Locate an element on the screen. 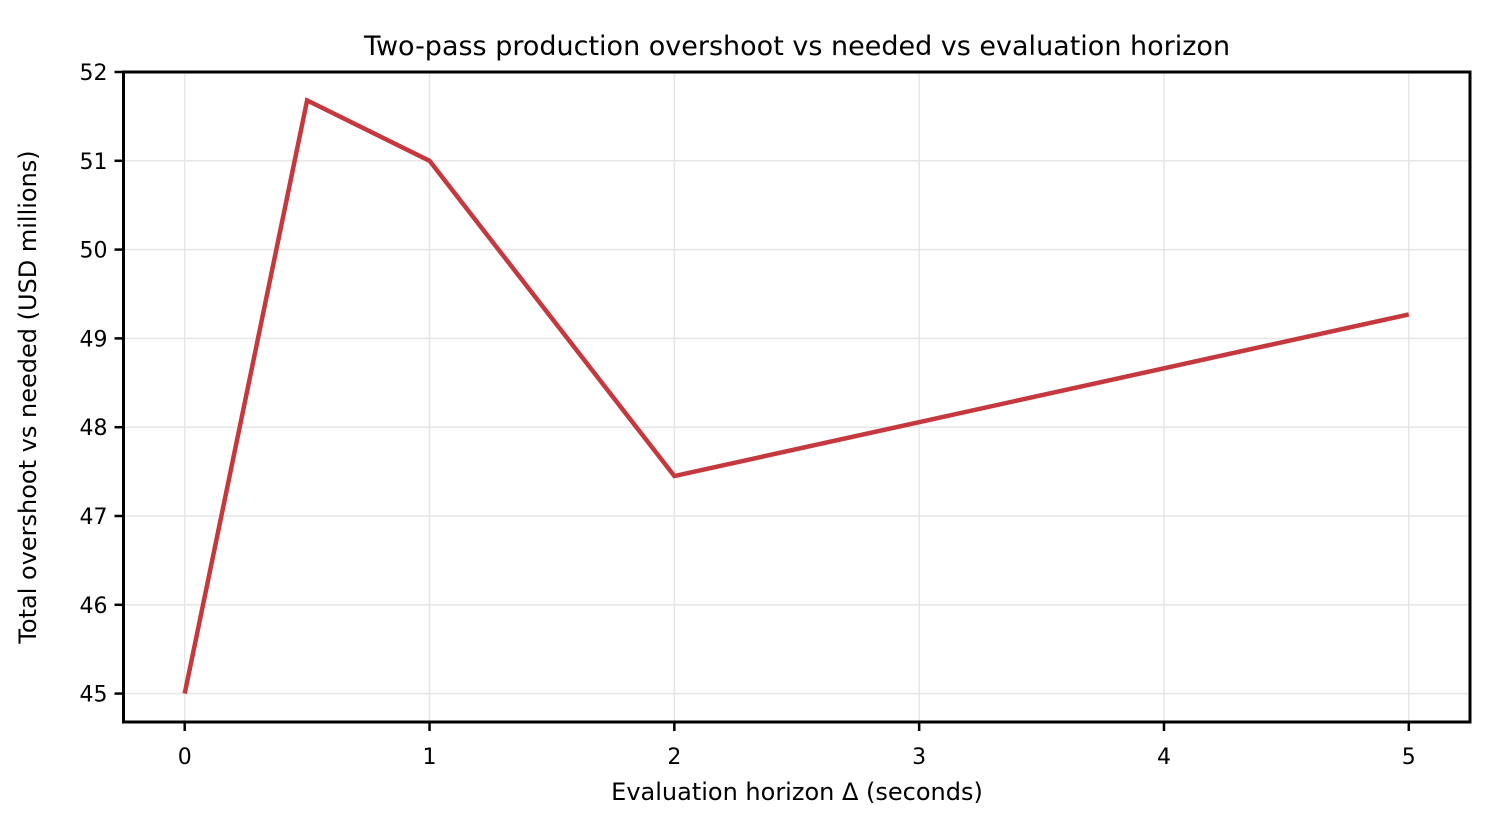 The height and width of the screenshot is (840, 1500). x-tick-label: 5 is located at coordinates (1409, 757).